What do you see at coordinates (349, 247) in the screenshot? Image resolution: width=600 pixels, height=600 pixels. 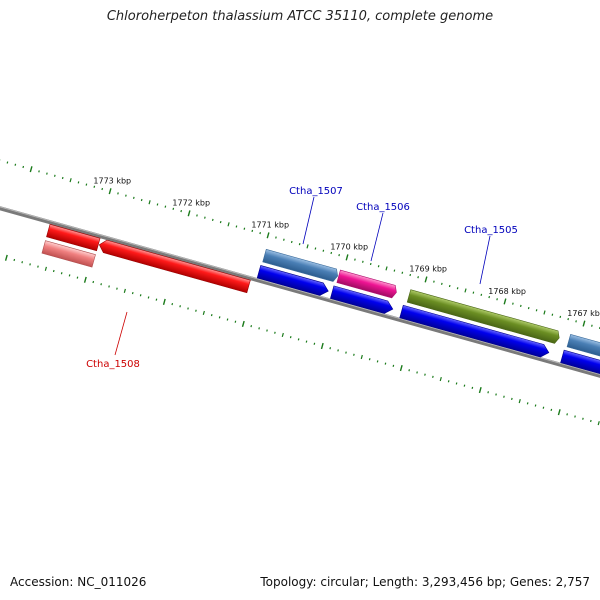 I see `ruler-tick-label: 1770 kbp` at bounding box center [349, 247].